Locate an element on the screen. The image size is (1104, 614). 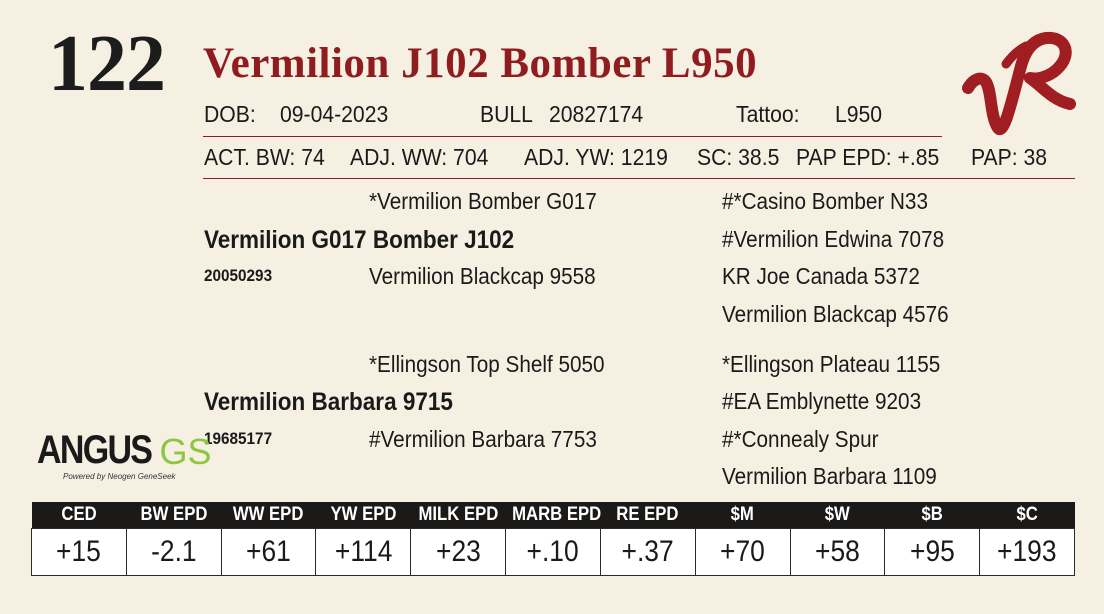
value-ced: +15 is located at coordinates (79, 552).